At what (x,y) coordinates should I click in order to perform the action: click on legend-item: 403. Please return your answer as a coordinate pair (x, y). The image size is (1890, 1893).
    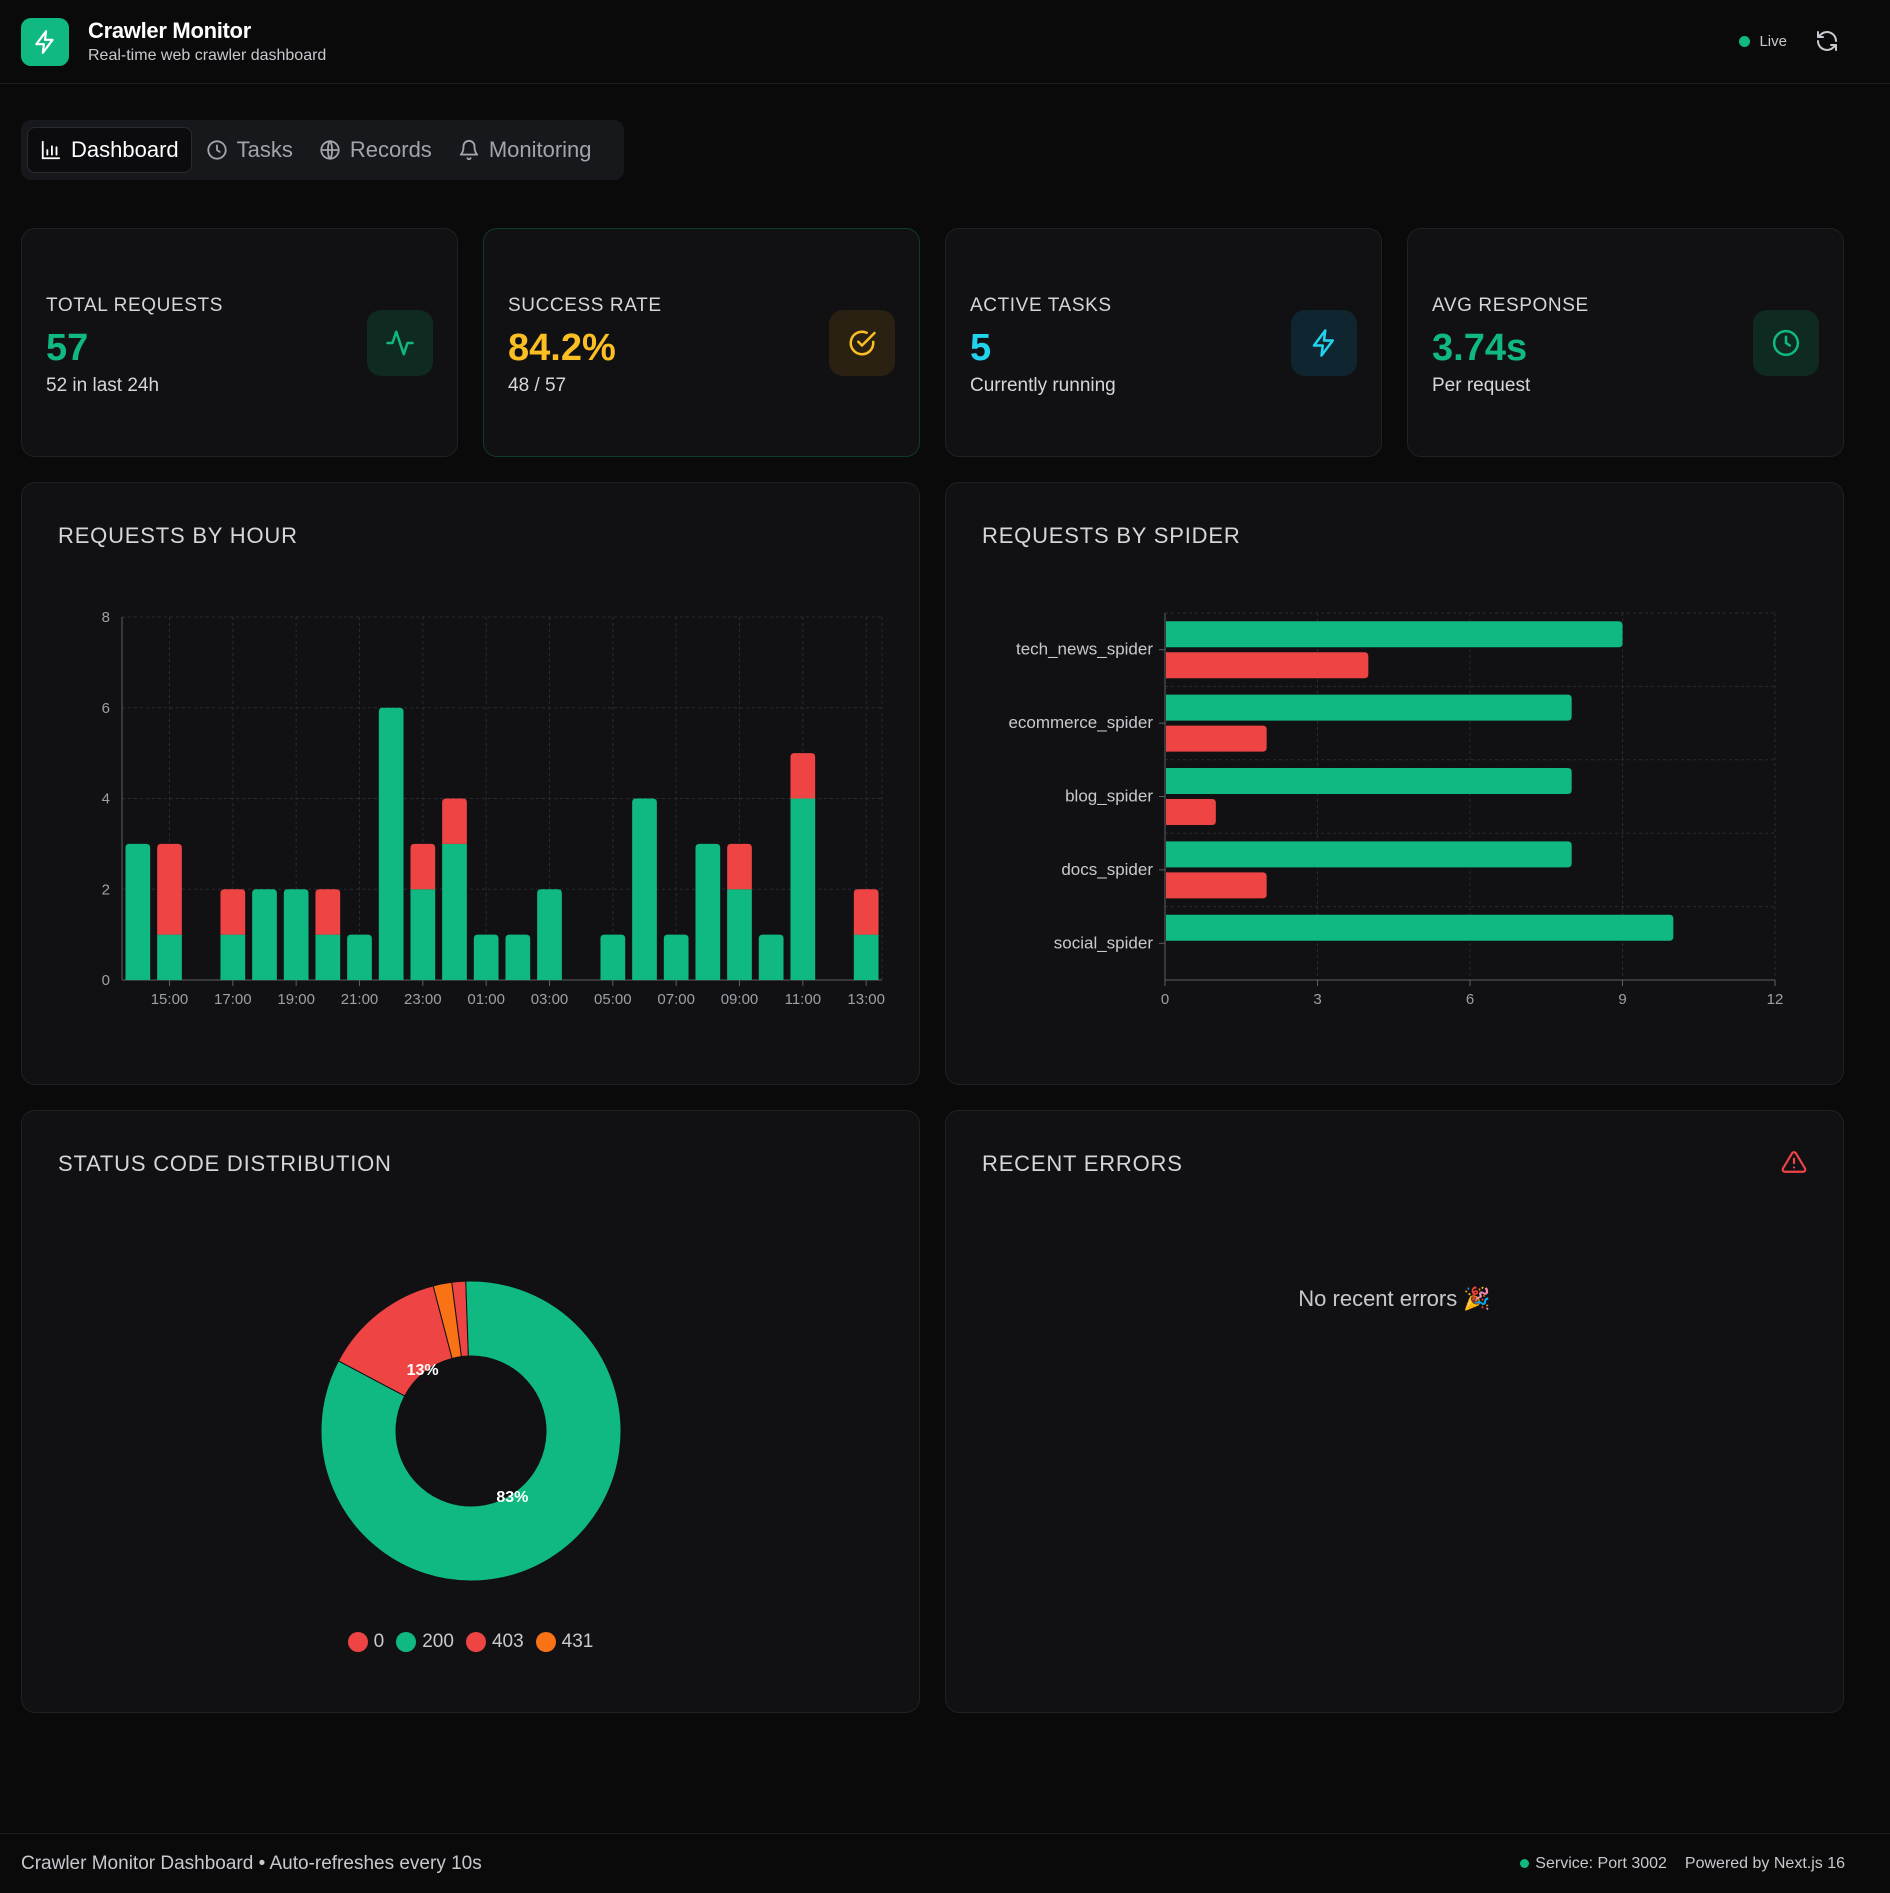
    Looking at the image, I should click on (494, 1642).